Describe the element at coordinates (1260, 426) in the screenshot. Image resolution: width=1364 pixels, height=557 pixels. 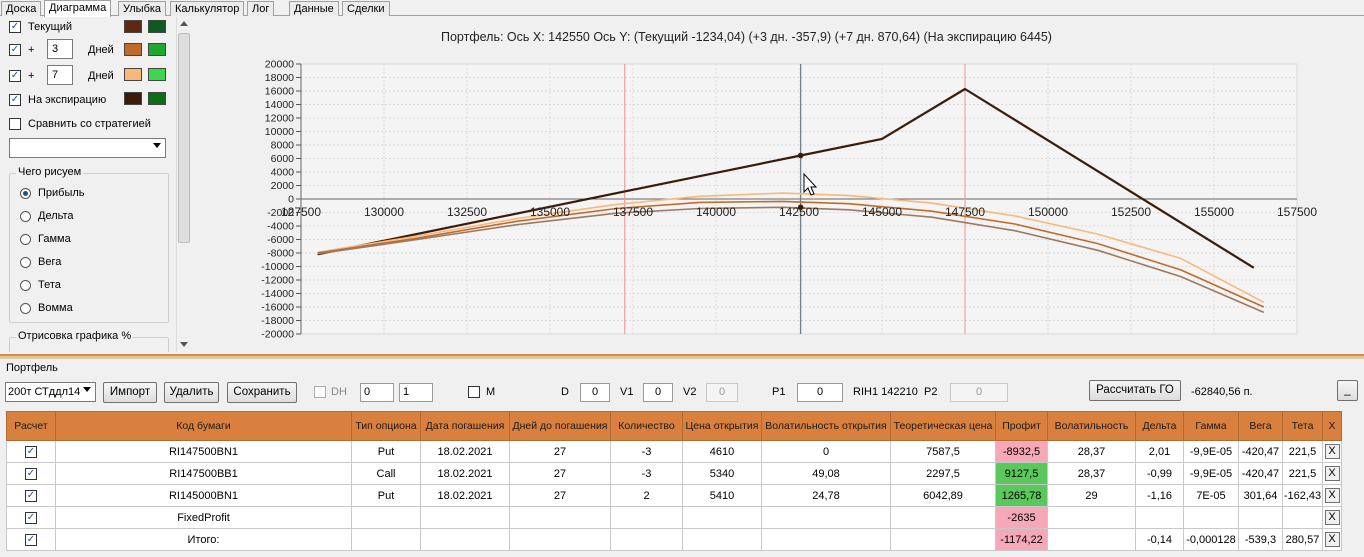
I see `col-vega: Вега` at that location.